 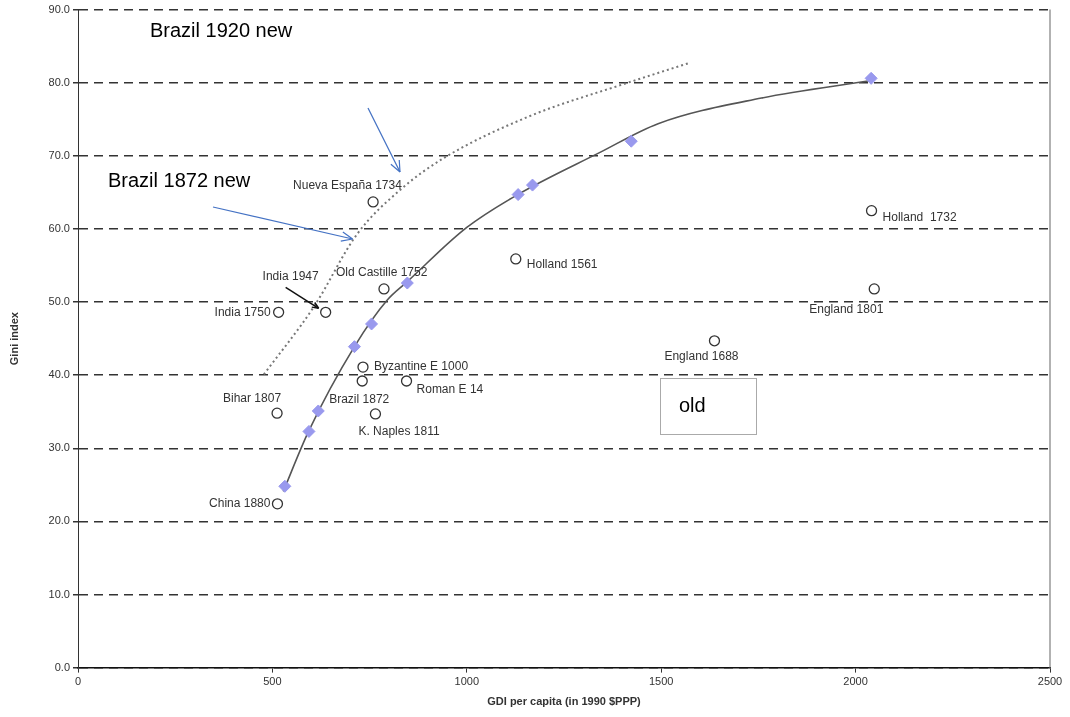 What do you see at coordinates (846, 309) in the screenshot?
I see `data-label: England 1801` at bounding box center [846, 309].